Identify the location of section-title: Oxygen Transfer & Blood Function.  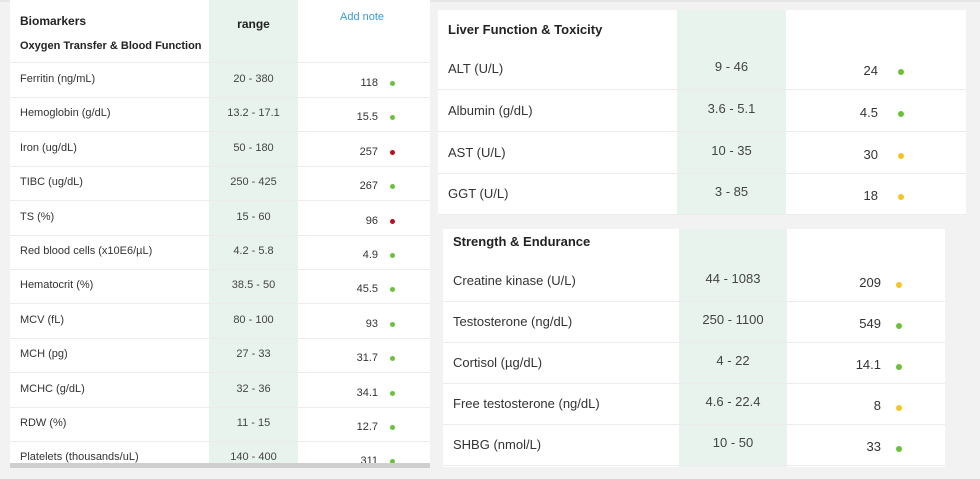
(111, 46).